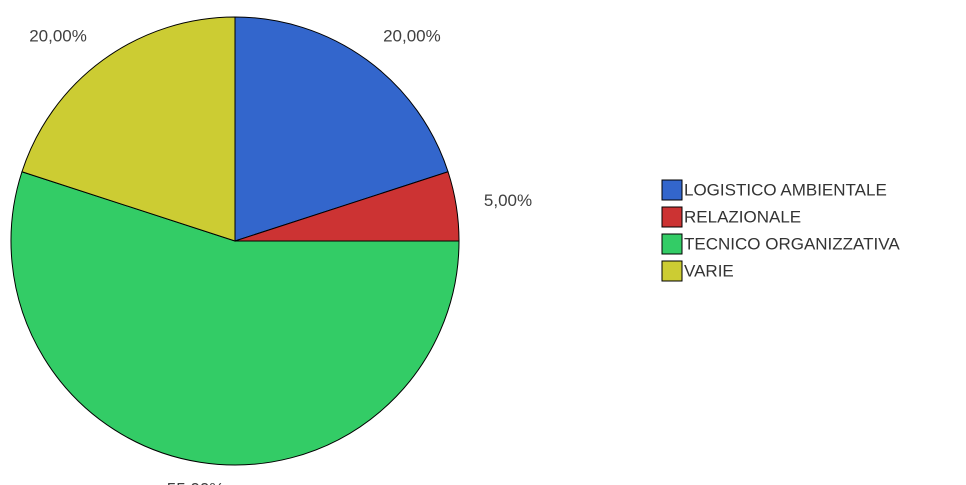 The height and width of the screenshot is (485, 966). Describe the element at coordinates (785, 189) in the screenshot. I see `legend-label: LOGISTICO AMBIENTALE` at that location.